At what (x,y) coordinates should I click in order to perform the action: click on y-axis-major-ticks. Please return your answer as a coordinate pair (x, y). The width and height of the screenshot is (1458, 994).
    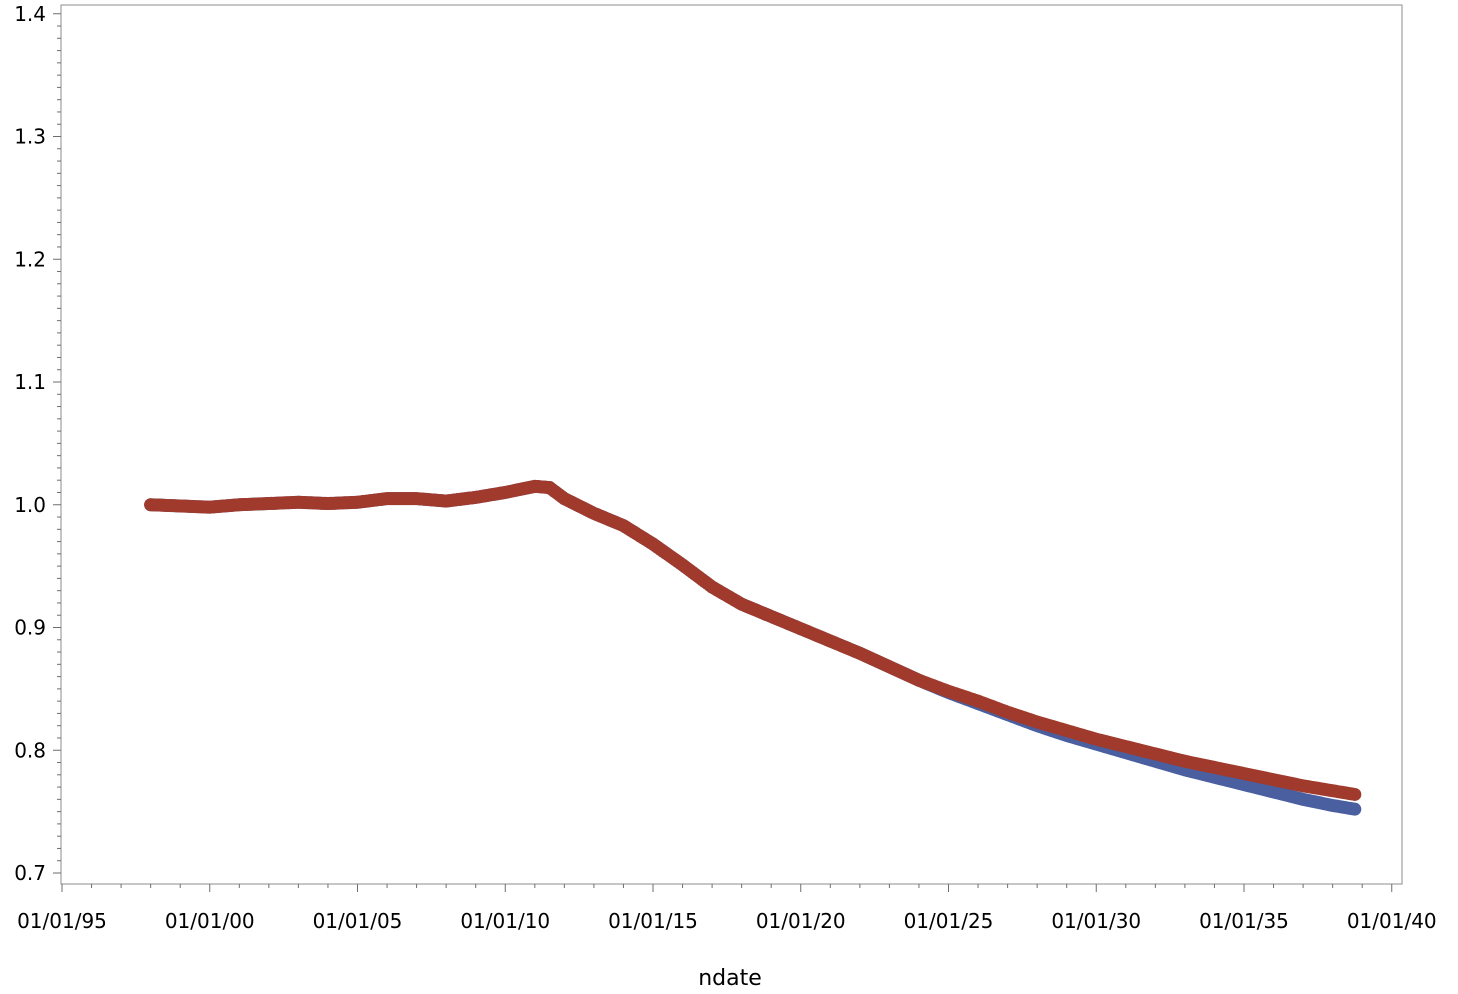
    Looking at the image, I should click on (57, 443).